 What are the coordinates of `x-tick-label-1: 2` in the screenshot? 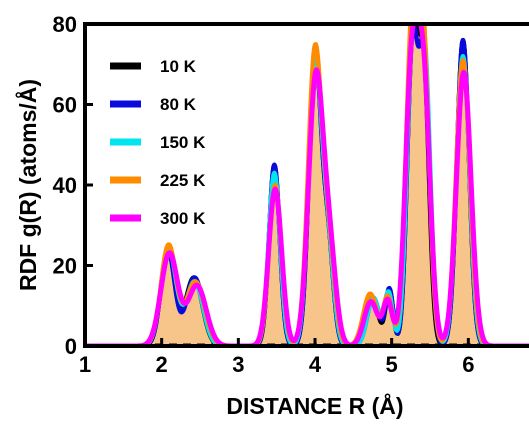 It's located at (162, 364).